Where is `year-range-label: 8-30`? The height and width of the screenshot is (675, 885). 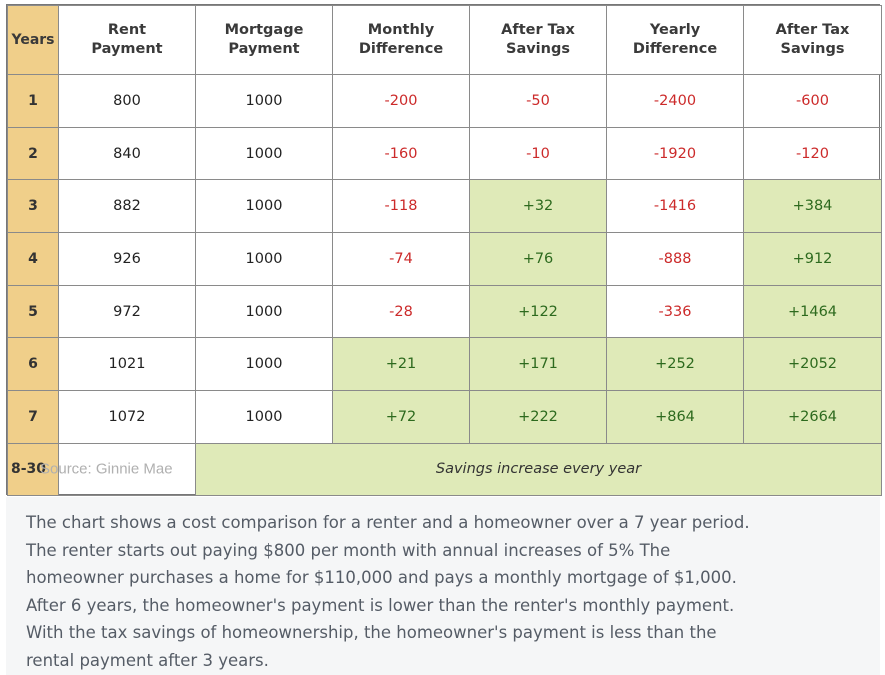 year-range-label: 8-30 is located at coordinates (29, 469).